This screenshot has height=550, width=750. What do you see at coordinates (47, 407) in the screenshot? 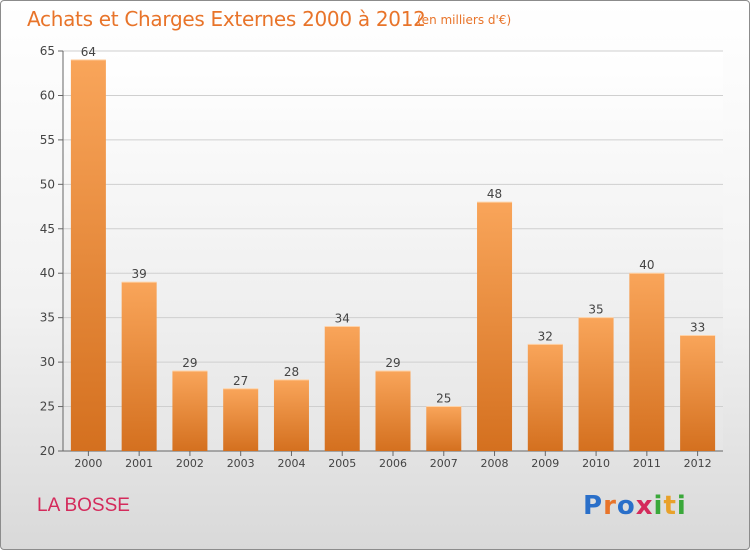
I see `y-tick-label: 25` at bounding box center [47, 407].